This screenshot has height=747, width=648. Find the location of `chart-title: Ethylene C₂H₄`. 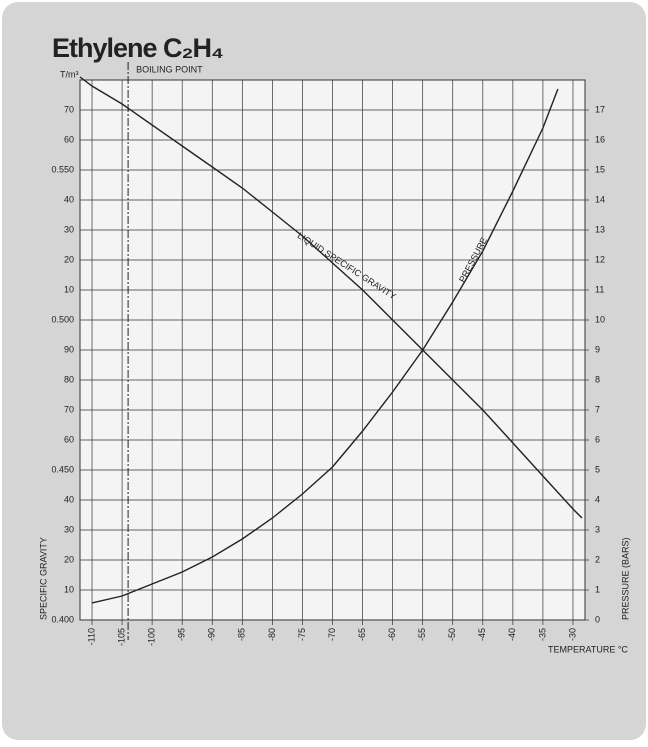

chart-title: Ethylene C₂H₄ is located at coordinates (137, 48).